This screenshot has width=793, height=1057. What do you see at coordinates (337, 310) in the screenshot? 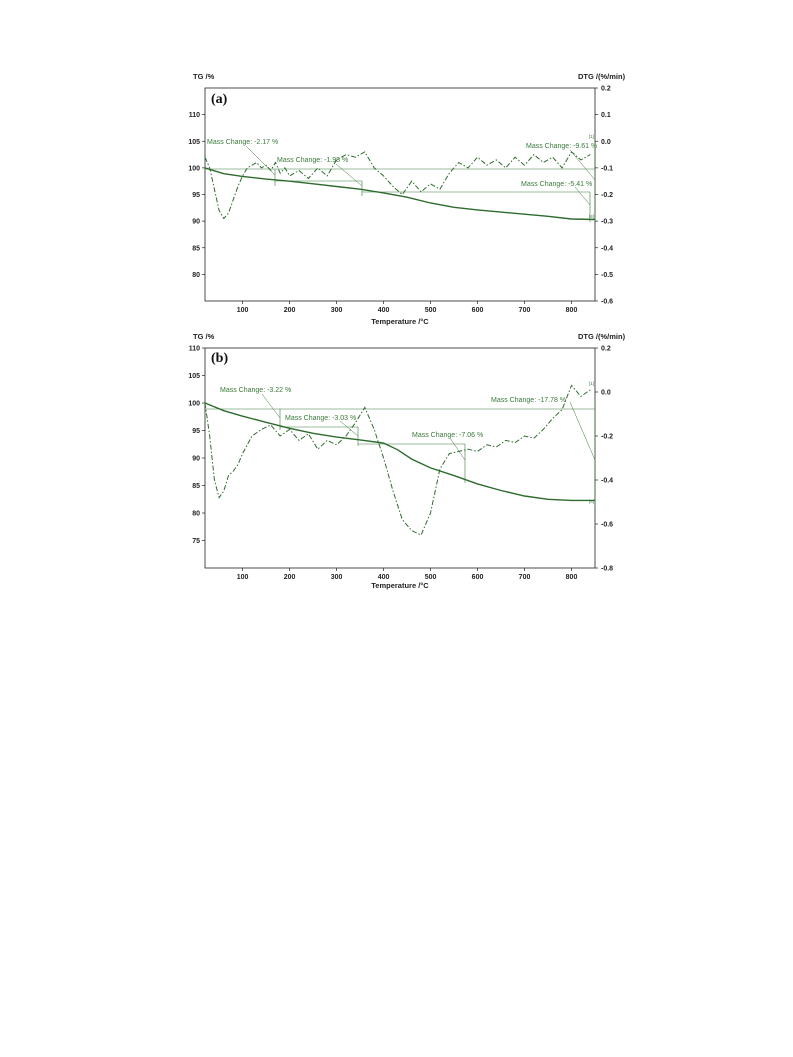
I see `panel-a-x-tick-label: 300` at bounding box center [337, 310].